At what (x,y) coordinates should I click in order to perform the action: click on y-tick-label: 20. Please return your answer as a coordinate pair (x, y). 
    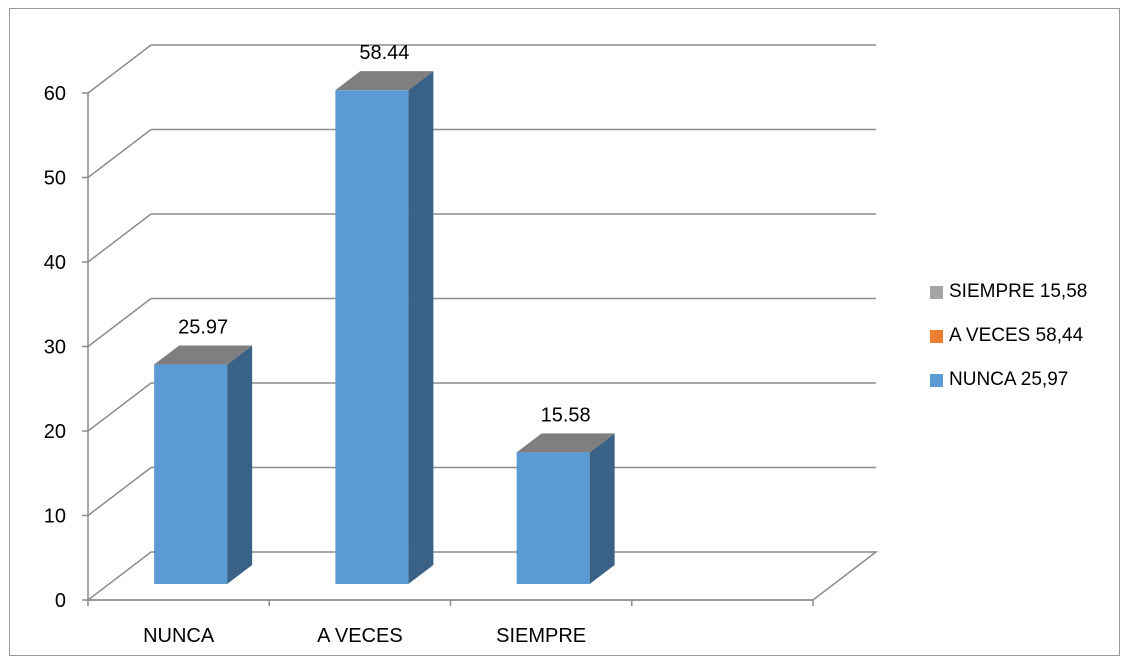
    Looking at the image, I should click on (55, 432).